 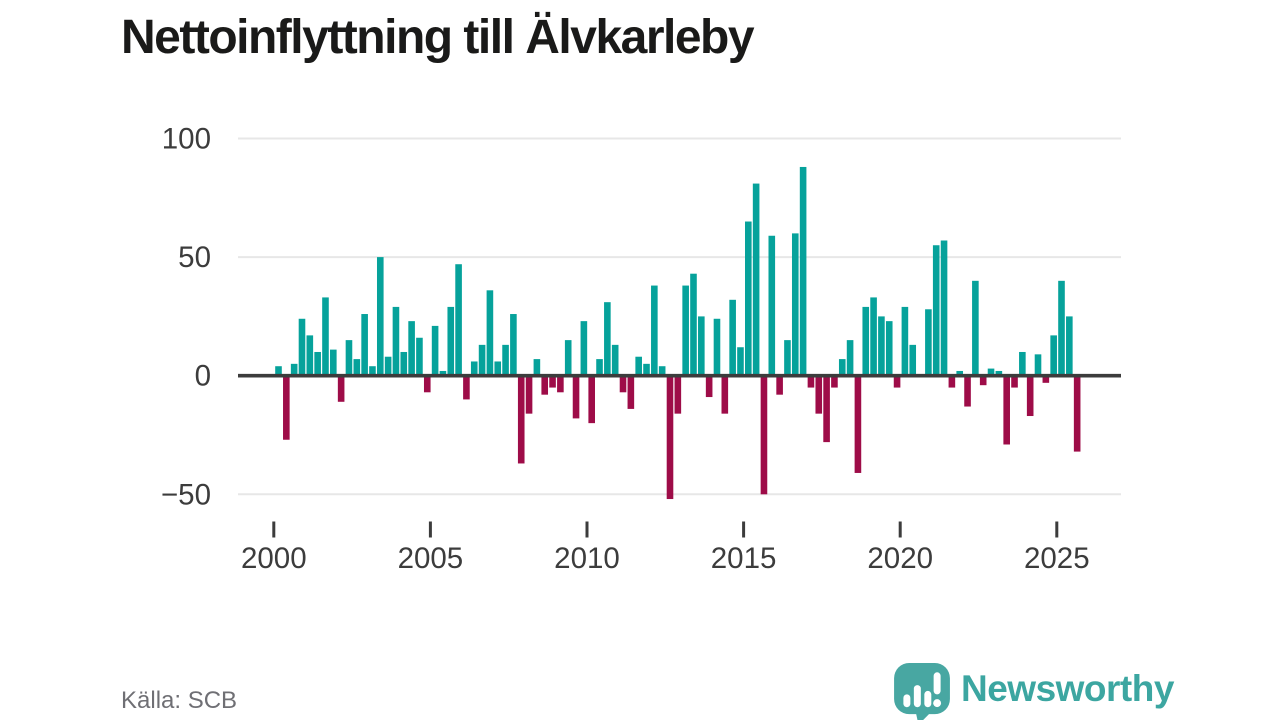 What do you see at coordinates (274, 558) in the screenshot?
I see `x-axis-label: 2000` at bounding box center [274, 558].